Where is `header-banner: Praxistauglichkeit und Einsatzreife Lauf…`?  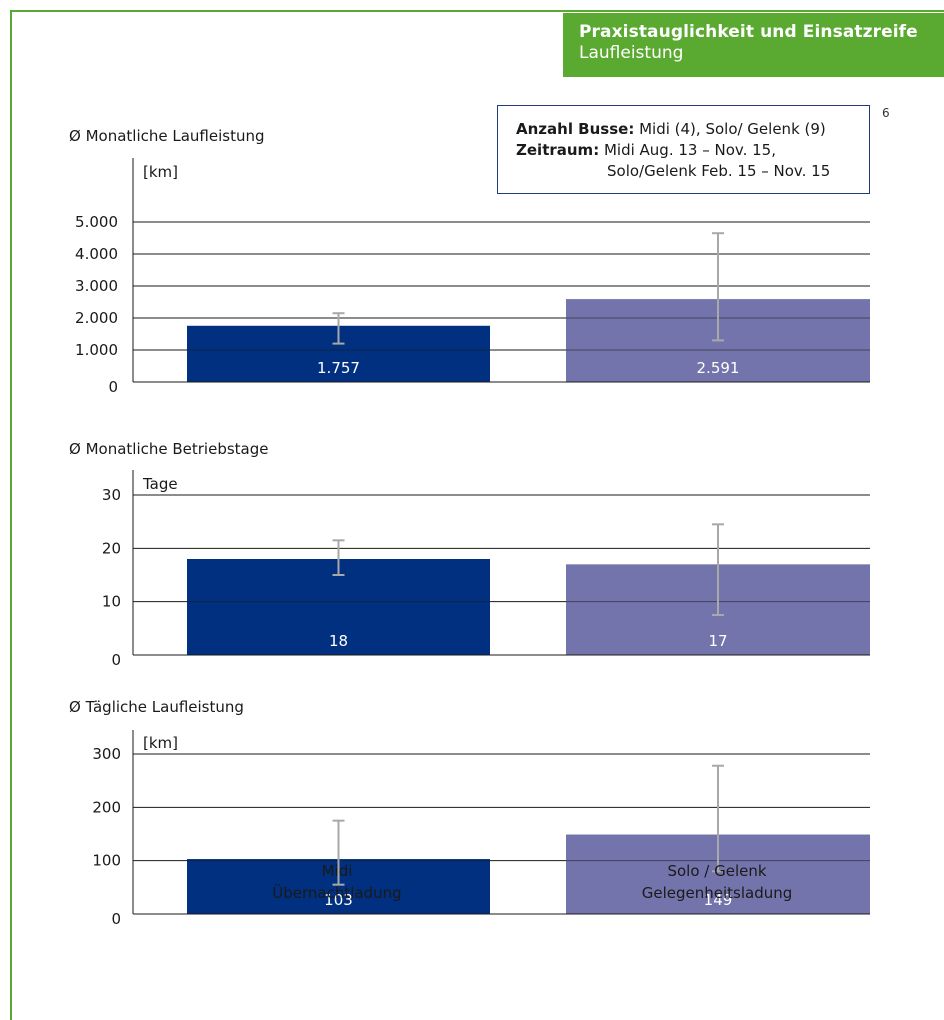 header-banner: Praxistauglichkeit und Einsatzreife Lauf… is located at coordinates (753, 45).